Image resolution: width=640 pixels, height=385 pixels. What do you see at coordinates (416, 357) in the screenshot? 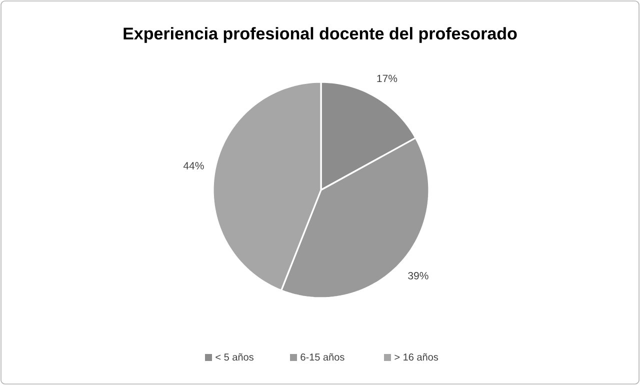
I see `legend-label: > 16 años` at bounding box center [416, 357].